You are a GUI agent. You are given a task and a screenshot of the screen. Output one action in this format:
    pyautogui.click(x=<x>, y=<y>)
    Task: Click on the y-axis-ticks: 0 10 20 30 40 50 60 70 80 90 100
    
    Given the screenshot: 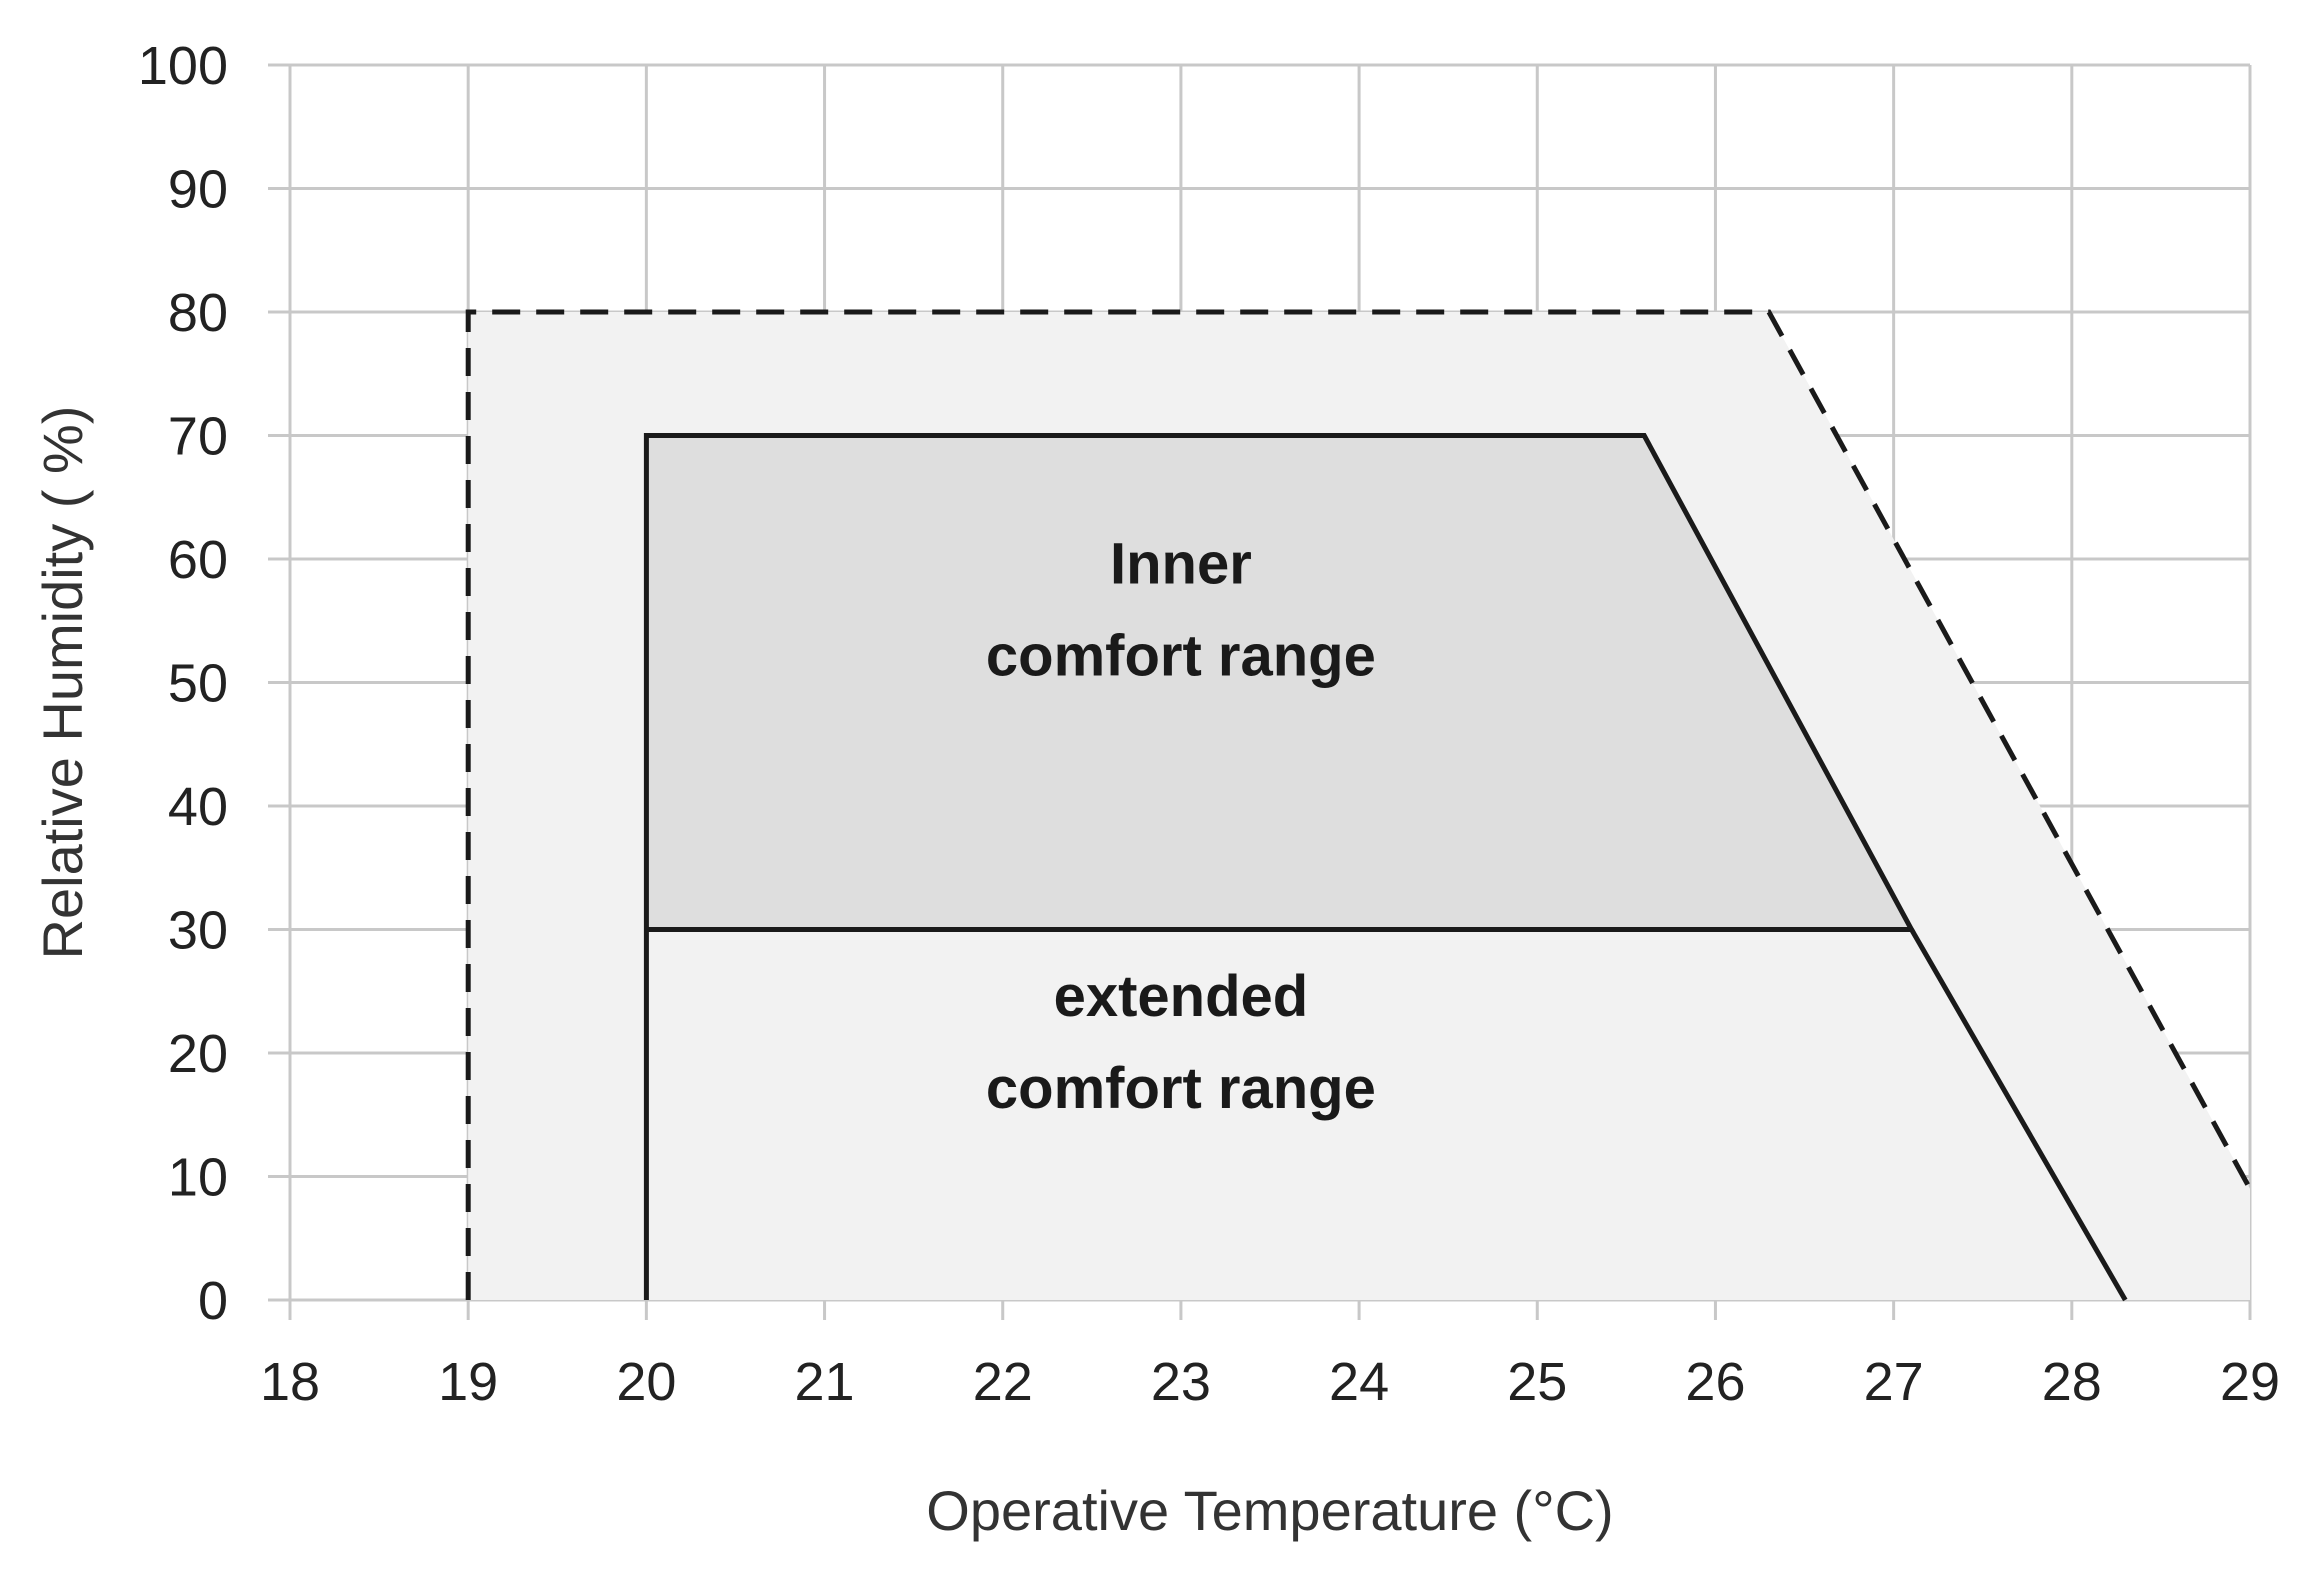 What is the action you would take?
    pyautogui.click(x=183, y=683)
    